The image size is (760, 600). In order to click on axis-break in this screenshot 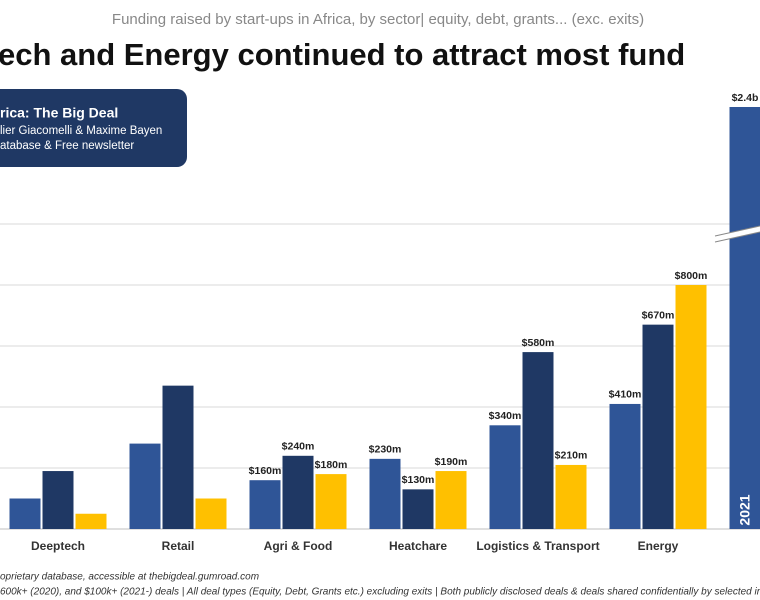, I will do `click(737, 234)`.